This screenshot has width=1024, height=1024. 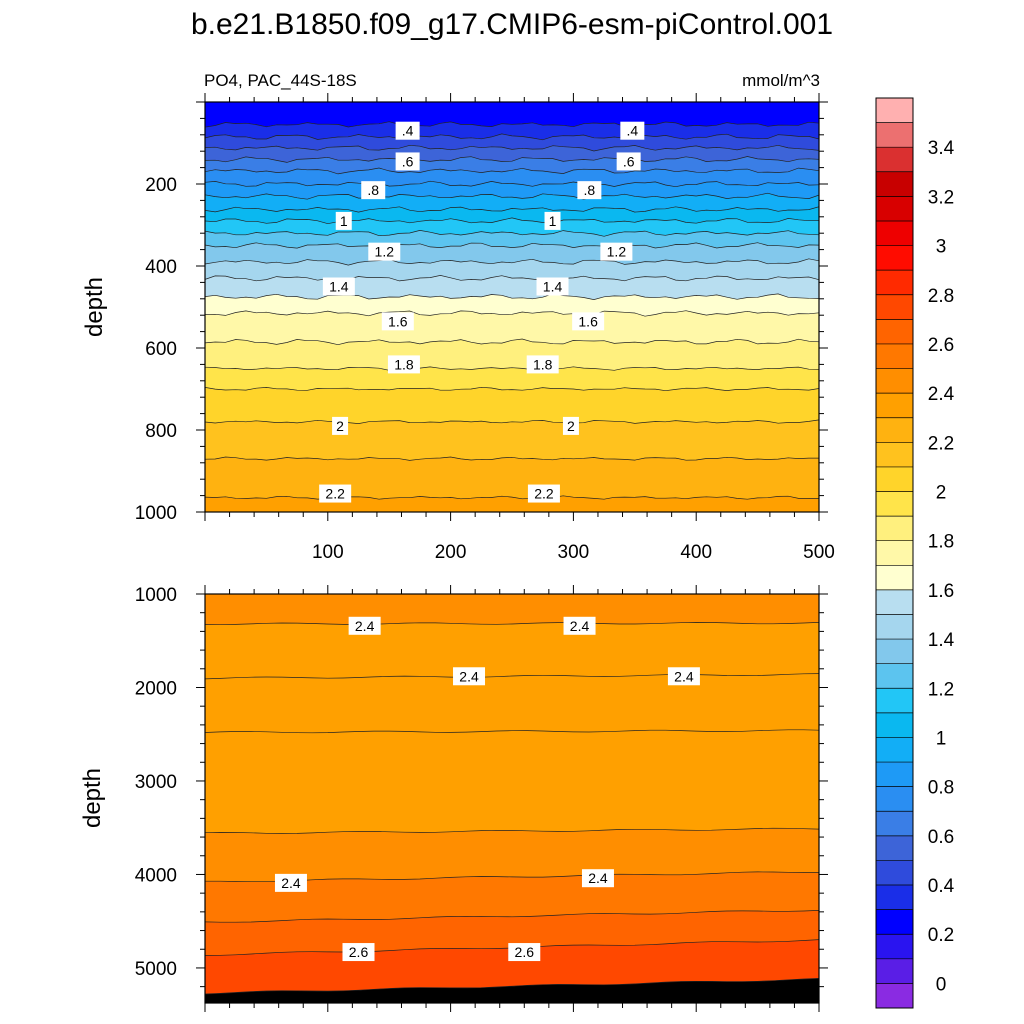 What do you see at coordinates (941, 296) in the screenshot?
I see `colorbar-tick-label: 2.8` at bounding box center [941, 296].